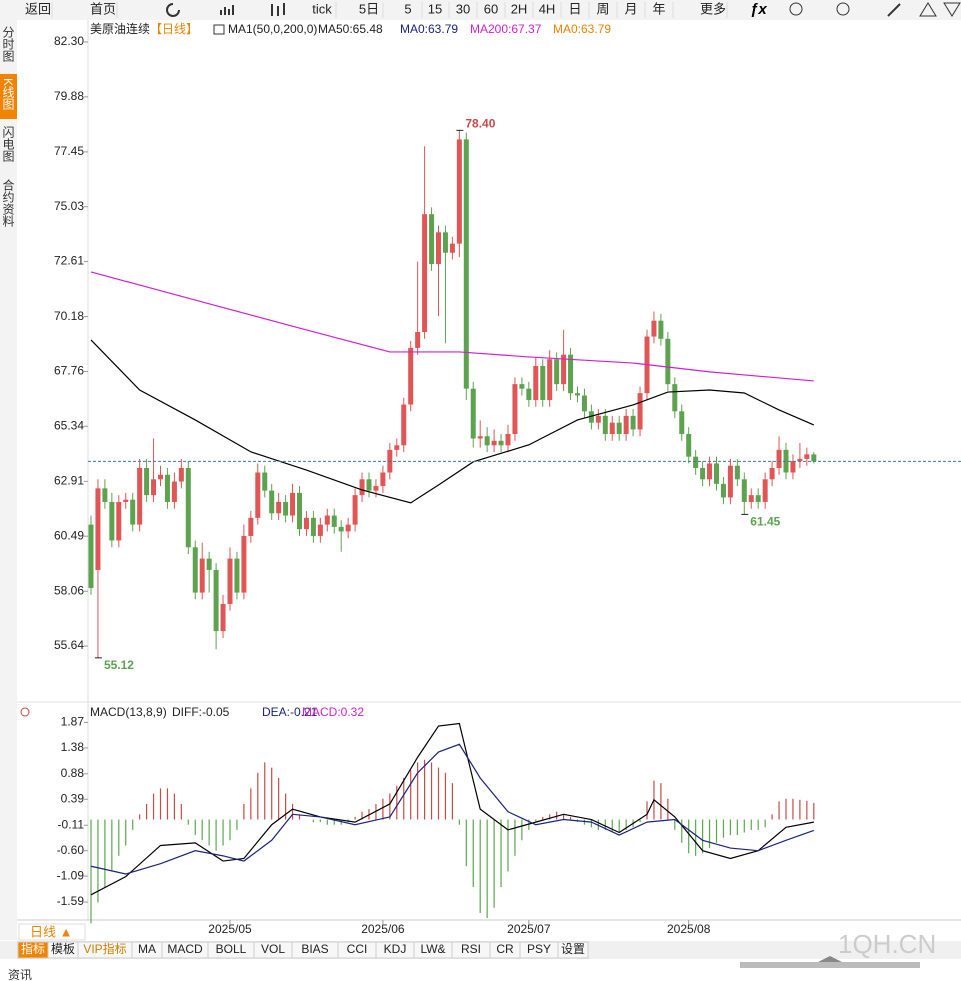 The image size is (961, 981). What do you see at coordinates (69, 96) in the screenshot?
I see `y-tick-label: 79.88` at bounding box center [69, 96].